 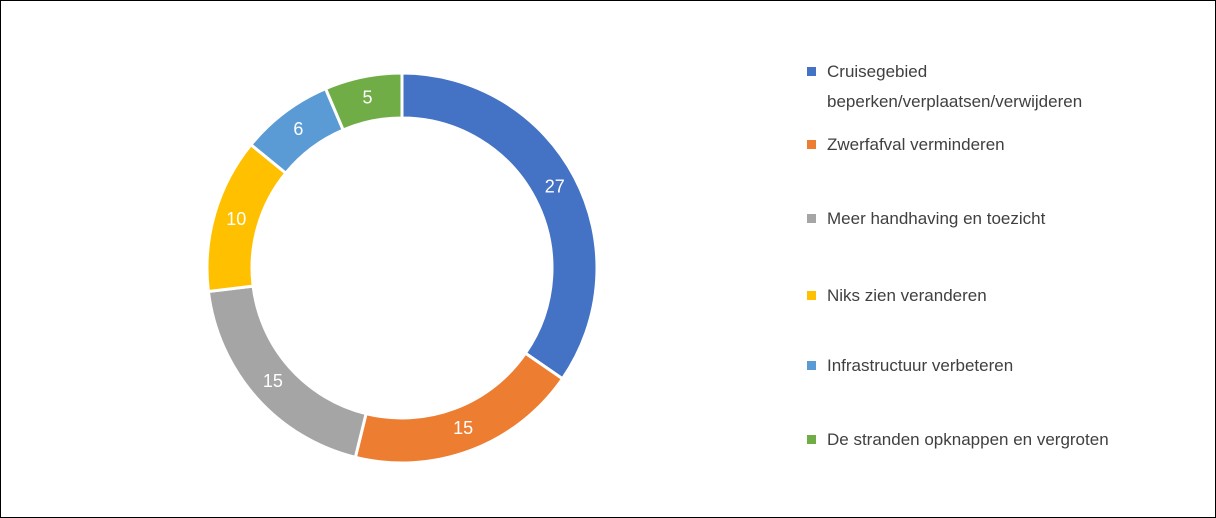 What do you see at coordinates (298, 129) in the screenshot?
I see `data-label: 6` at bounding box center [298, 129].